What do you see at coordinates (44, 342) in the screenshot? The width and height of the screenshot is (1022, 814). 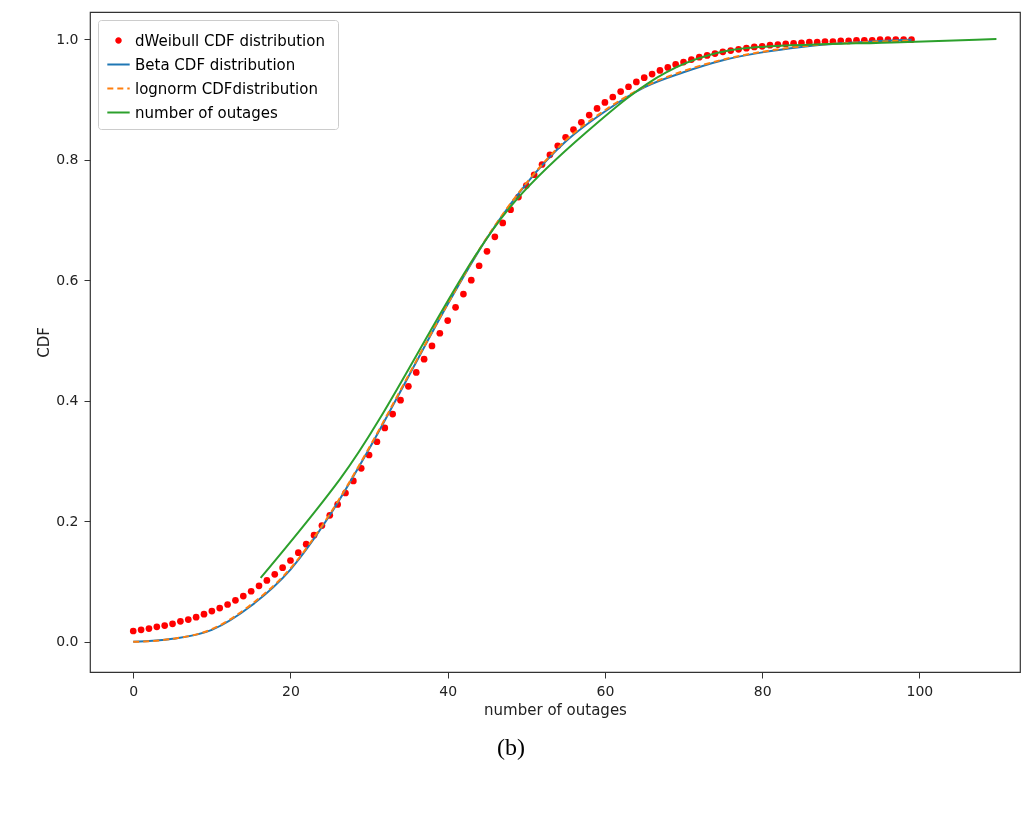 I see `y-axis-title: CDF` at bounding box center [44, 342].